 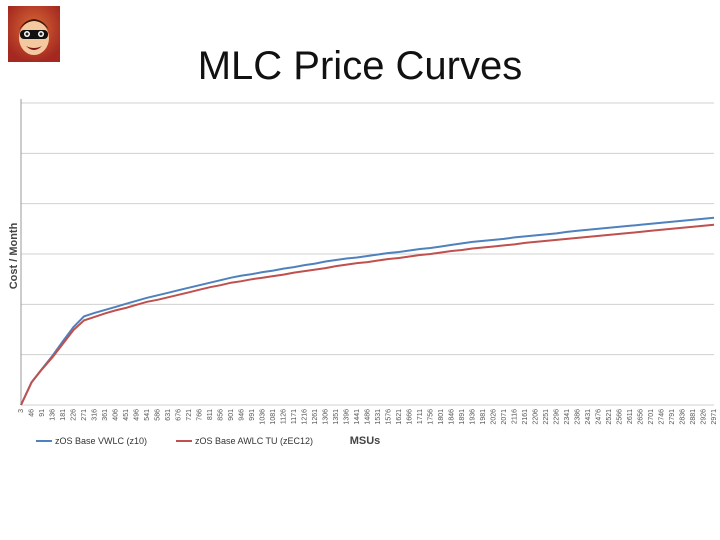 What do you see at coordinates (672, 417) in the screenshot?
I see `x-tick-label: 2791` at bounding box center [672, 417].